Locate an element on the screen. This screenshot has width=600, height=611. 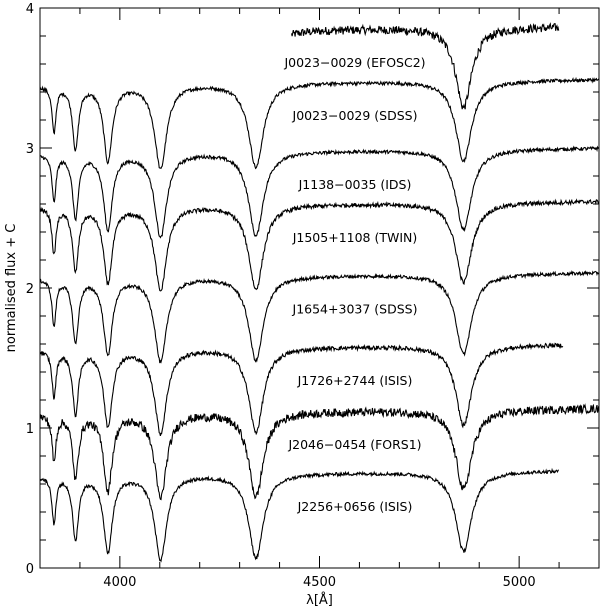
x-tick-label: 4000 is located at coordinates (119, 582).